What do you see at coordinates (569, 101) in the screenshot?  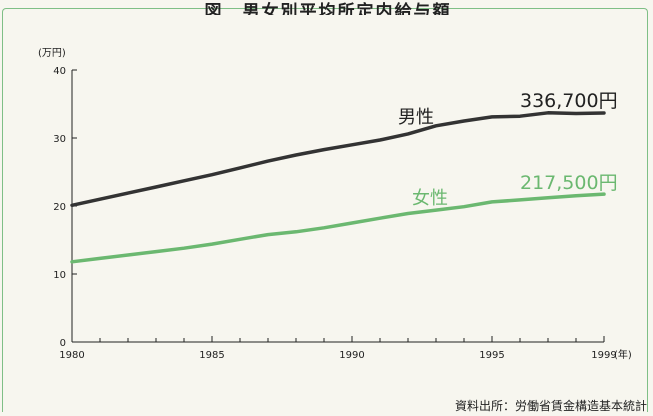 I see `end-value-label-male: 336,700円` at bounding box center [569, 101].